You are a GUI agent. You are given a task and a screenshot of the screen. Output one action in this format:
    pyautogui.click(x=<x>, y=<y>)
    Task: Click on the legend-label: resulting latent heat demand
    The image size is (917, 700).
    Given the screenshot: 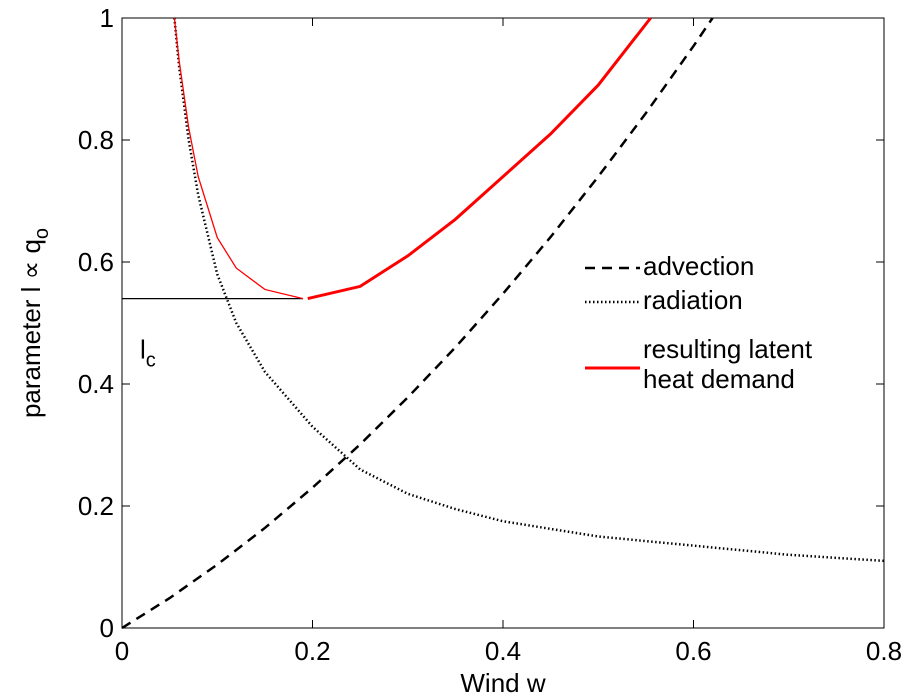 What is the action you would take?
    pyautogui.click(x=728, y=364)
    